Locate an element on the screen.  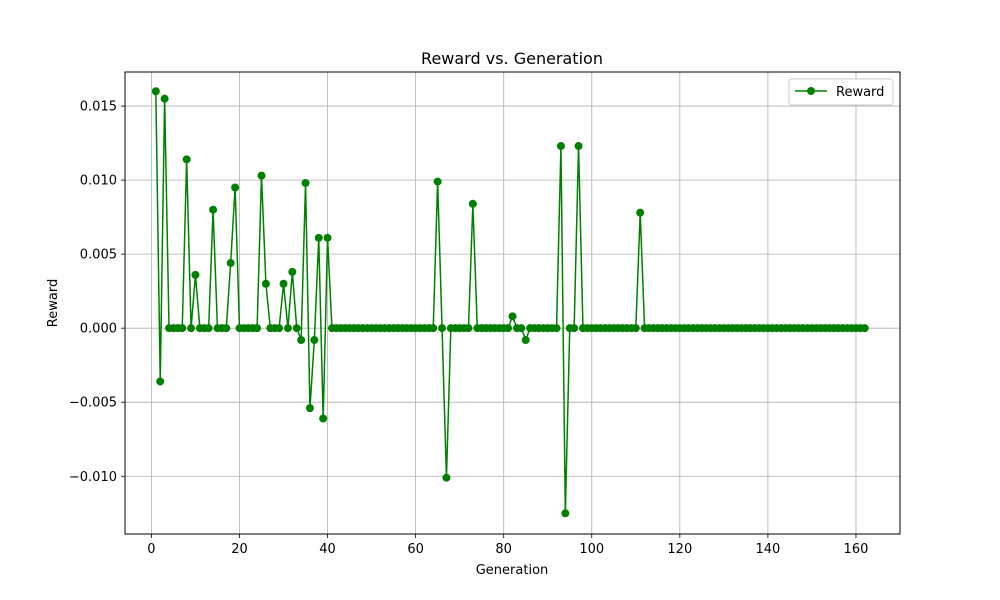
x-axis: 0 20 40 60 80 100 120 140 160 is located at coordinates (507, 545).